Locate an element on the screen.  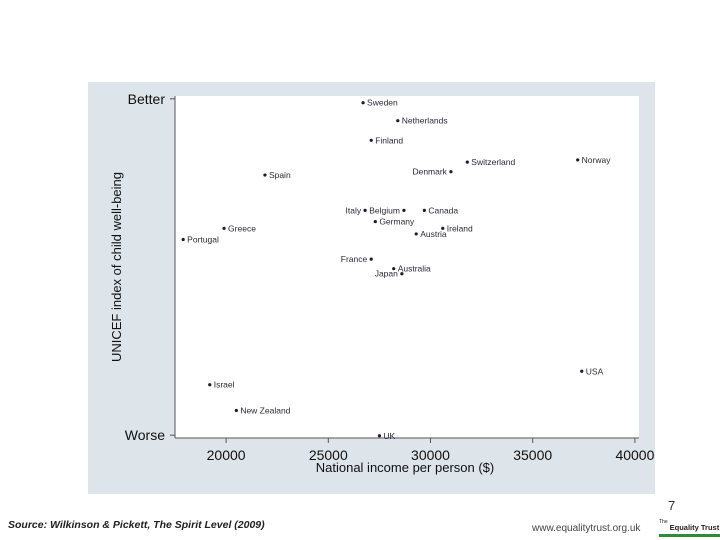
data-label: Spain is located at coordinates (280, 175).